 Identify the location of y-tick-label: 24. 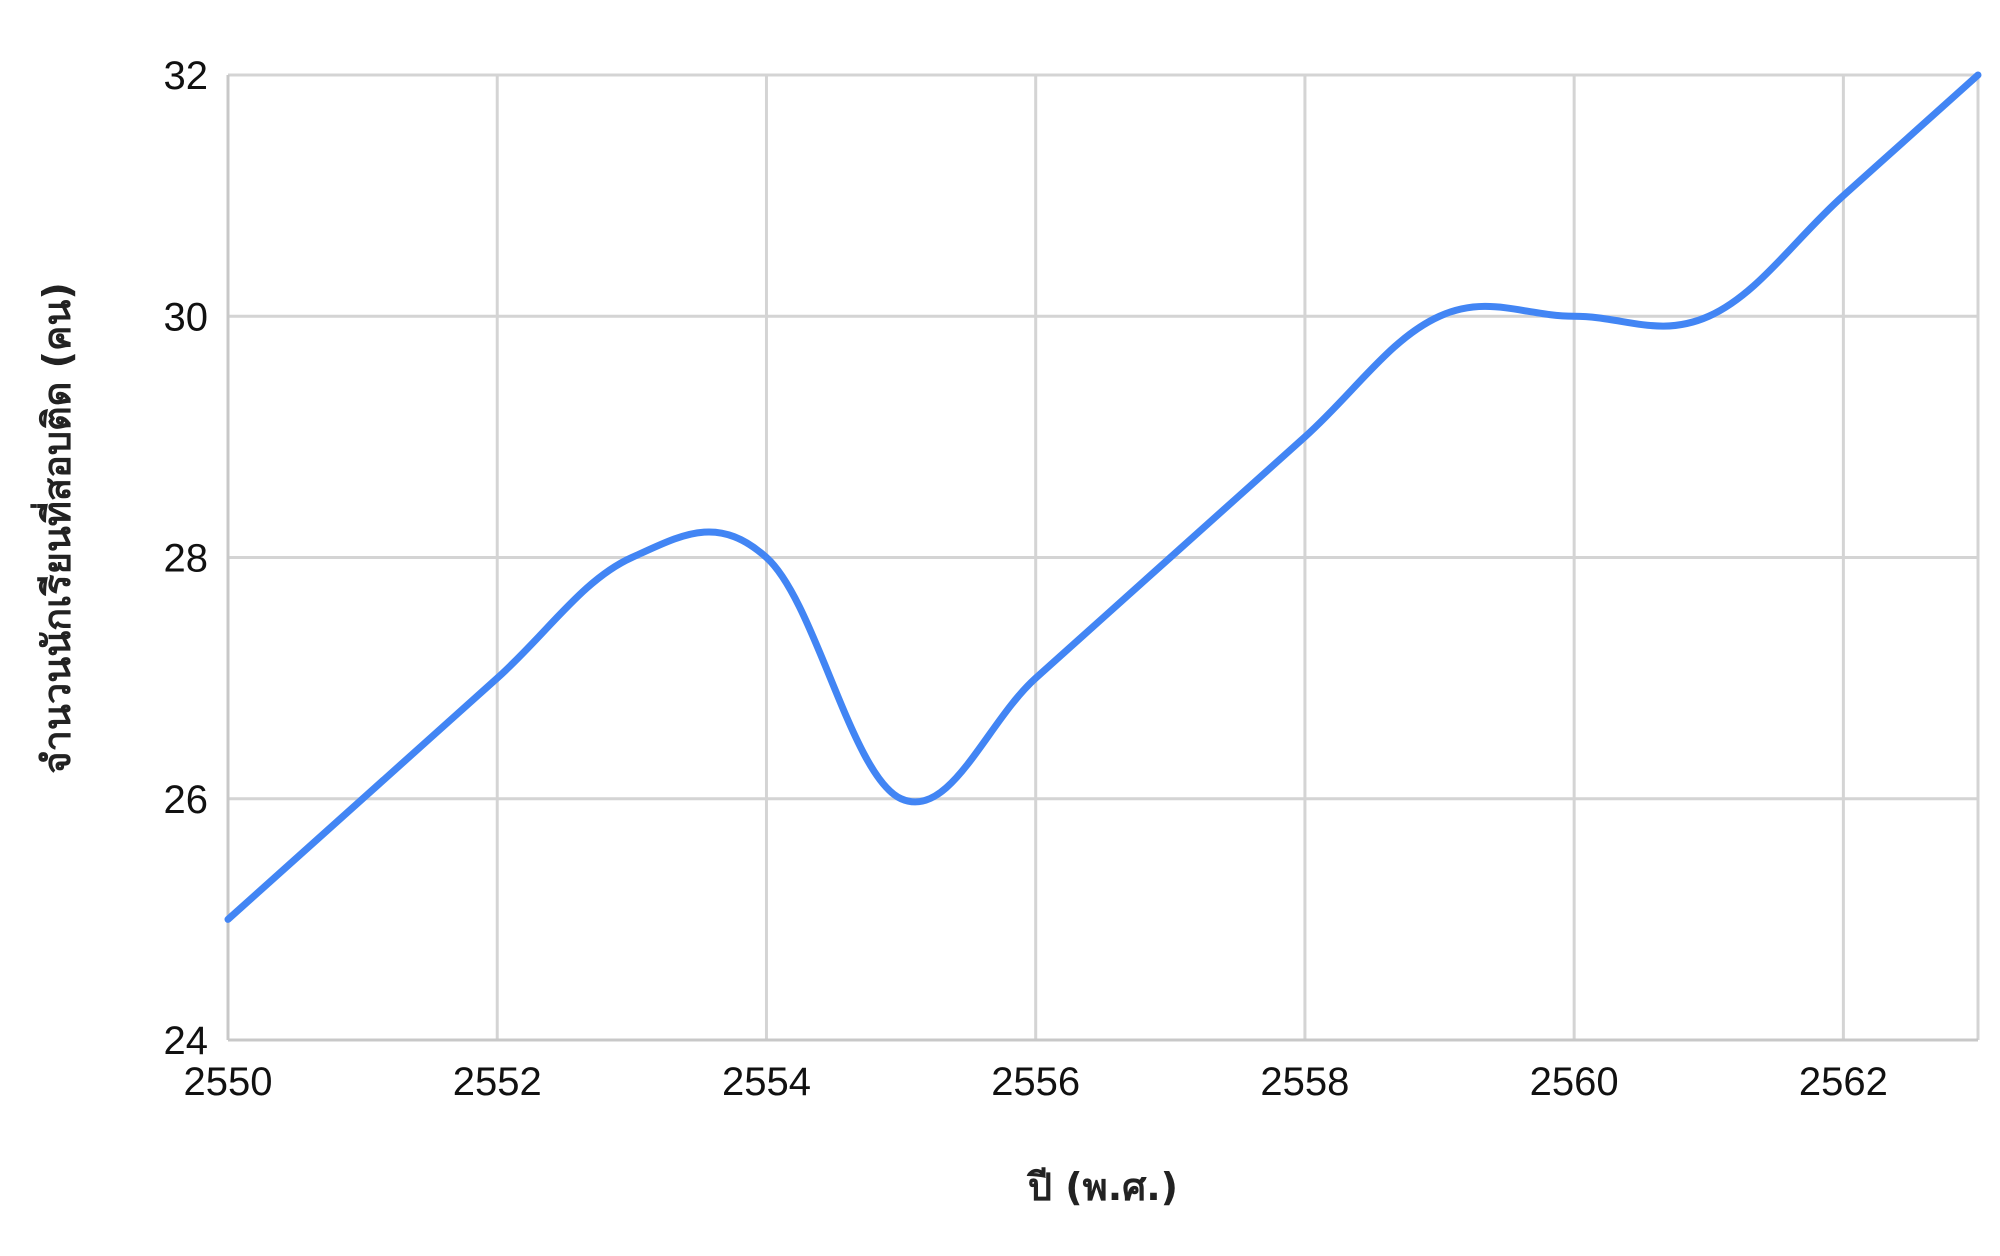
(186, 1041).